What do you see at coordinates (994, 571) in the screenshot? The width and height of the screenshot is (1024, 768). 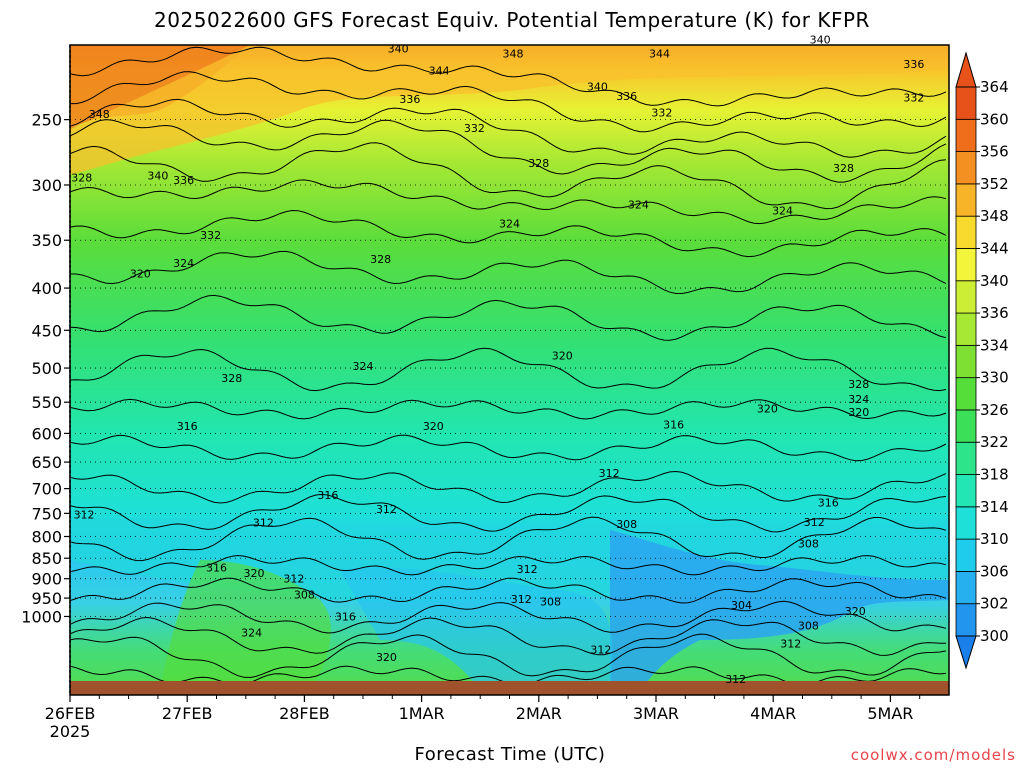 I see `colorbar-label: 306` at bounding box center [994, 571].